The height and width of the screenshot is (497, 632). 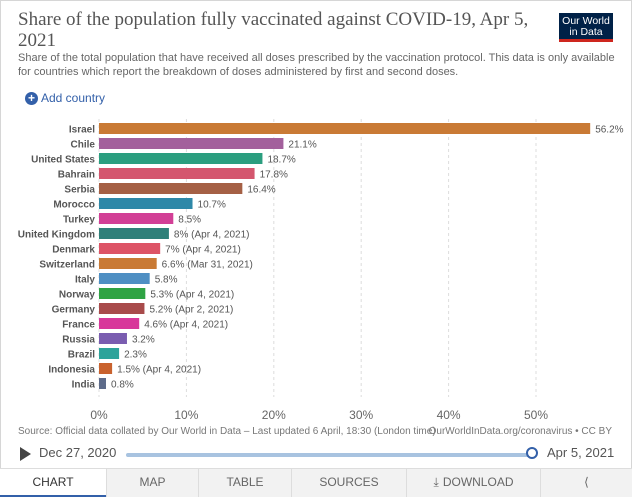 What do you see at coordinates (274, 415) in the screenshot?
I see `x-tick-label: 20%` at bounding box center [274, 415].